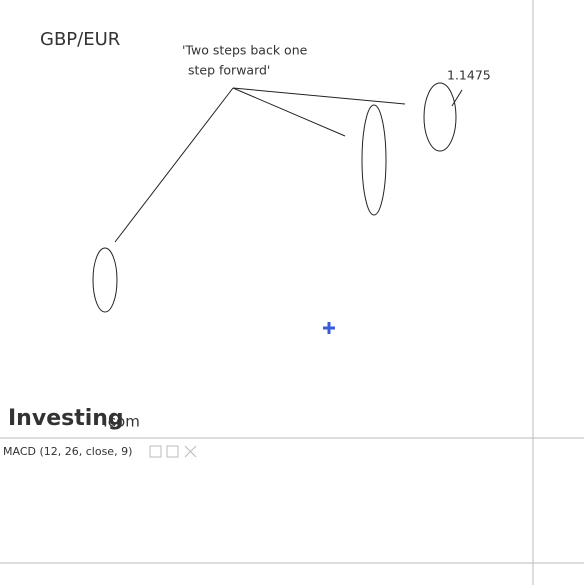 This screenshot has height=585, width=584. Describe the element at coordinates (245, 50) in the screenshot. I see `annotation-text: 'Two steps back one` at that location.